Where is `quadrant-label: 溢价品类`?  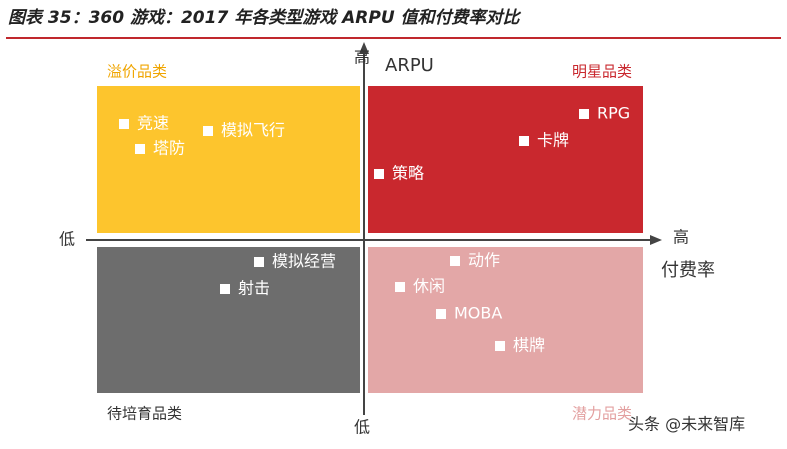 quadrant-label: 溢价品类 is located at coordinates (137, 72).